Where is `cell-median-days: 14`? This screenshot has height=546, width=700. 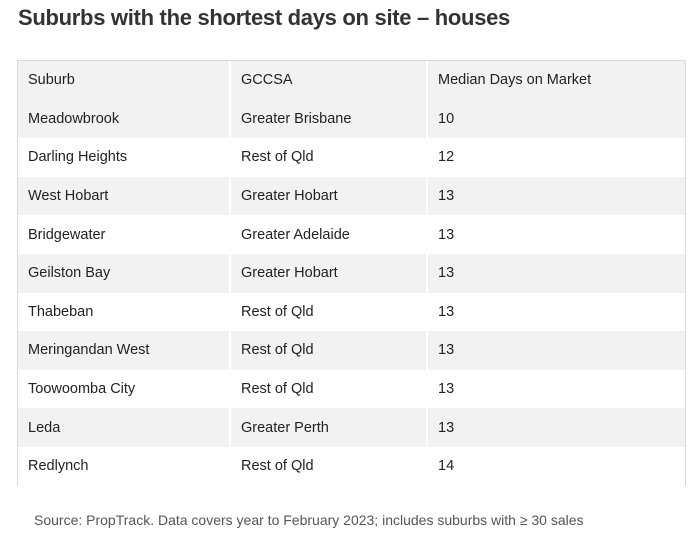
cell-median-days: 14 is located at coordinates (556, 466).